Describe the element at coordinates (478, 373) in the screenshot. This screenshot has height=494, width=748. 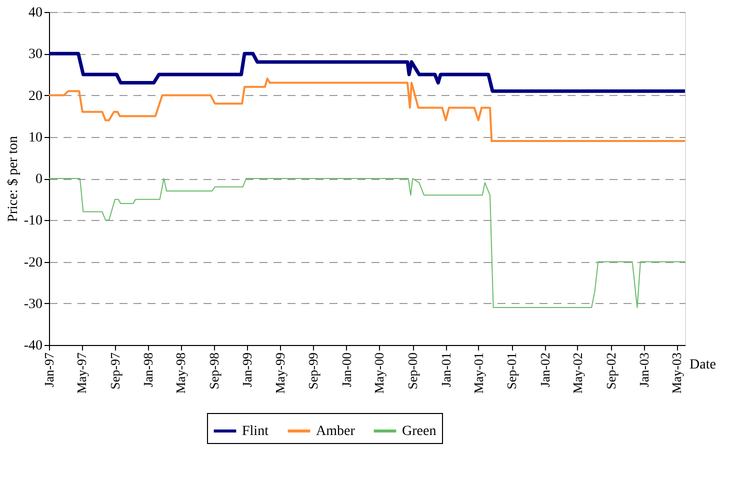
I see `x-tick-label: May-01` at that location.